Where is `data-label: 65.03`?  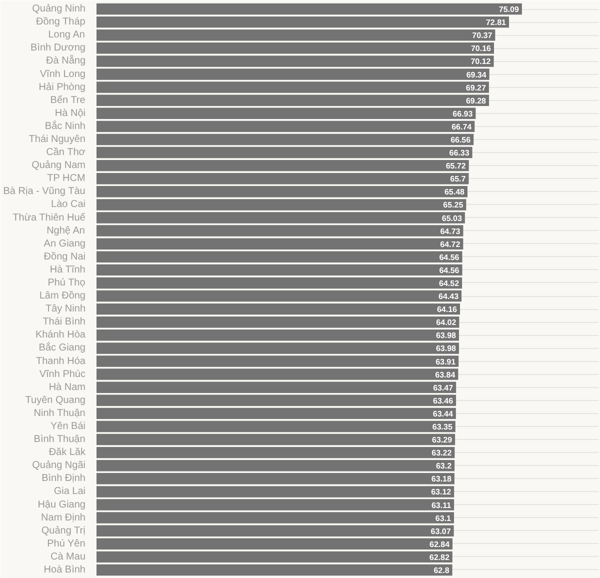
data-label: 65.03 is located at coordinates (452, 218).